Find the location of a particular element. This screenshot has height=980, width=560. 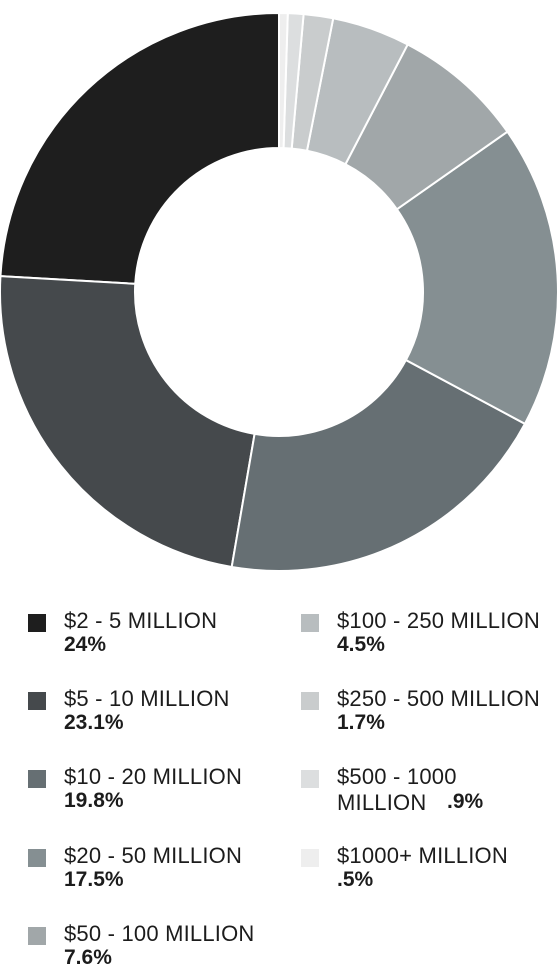

legend-value: 17.5% is located at coordinates (94, 879).